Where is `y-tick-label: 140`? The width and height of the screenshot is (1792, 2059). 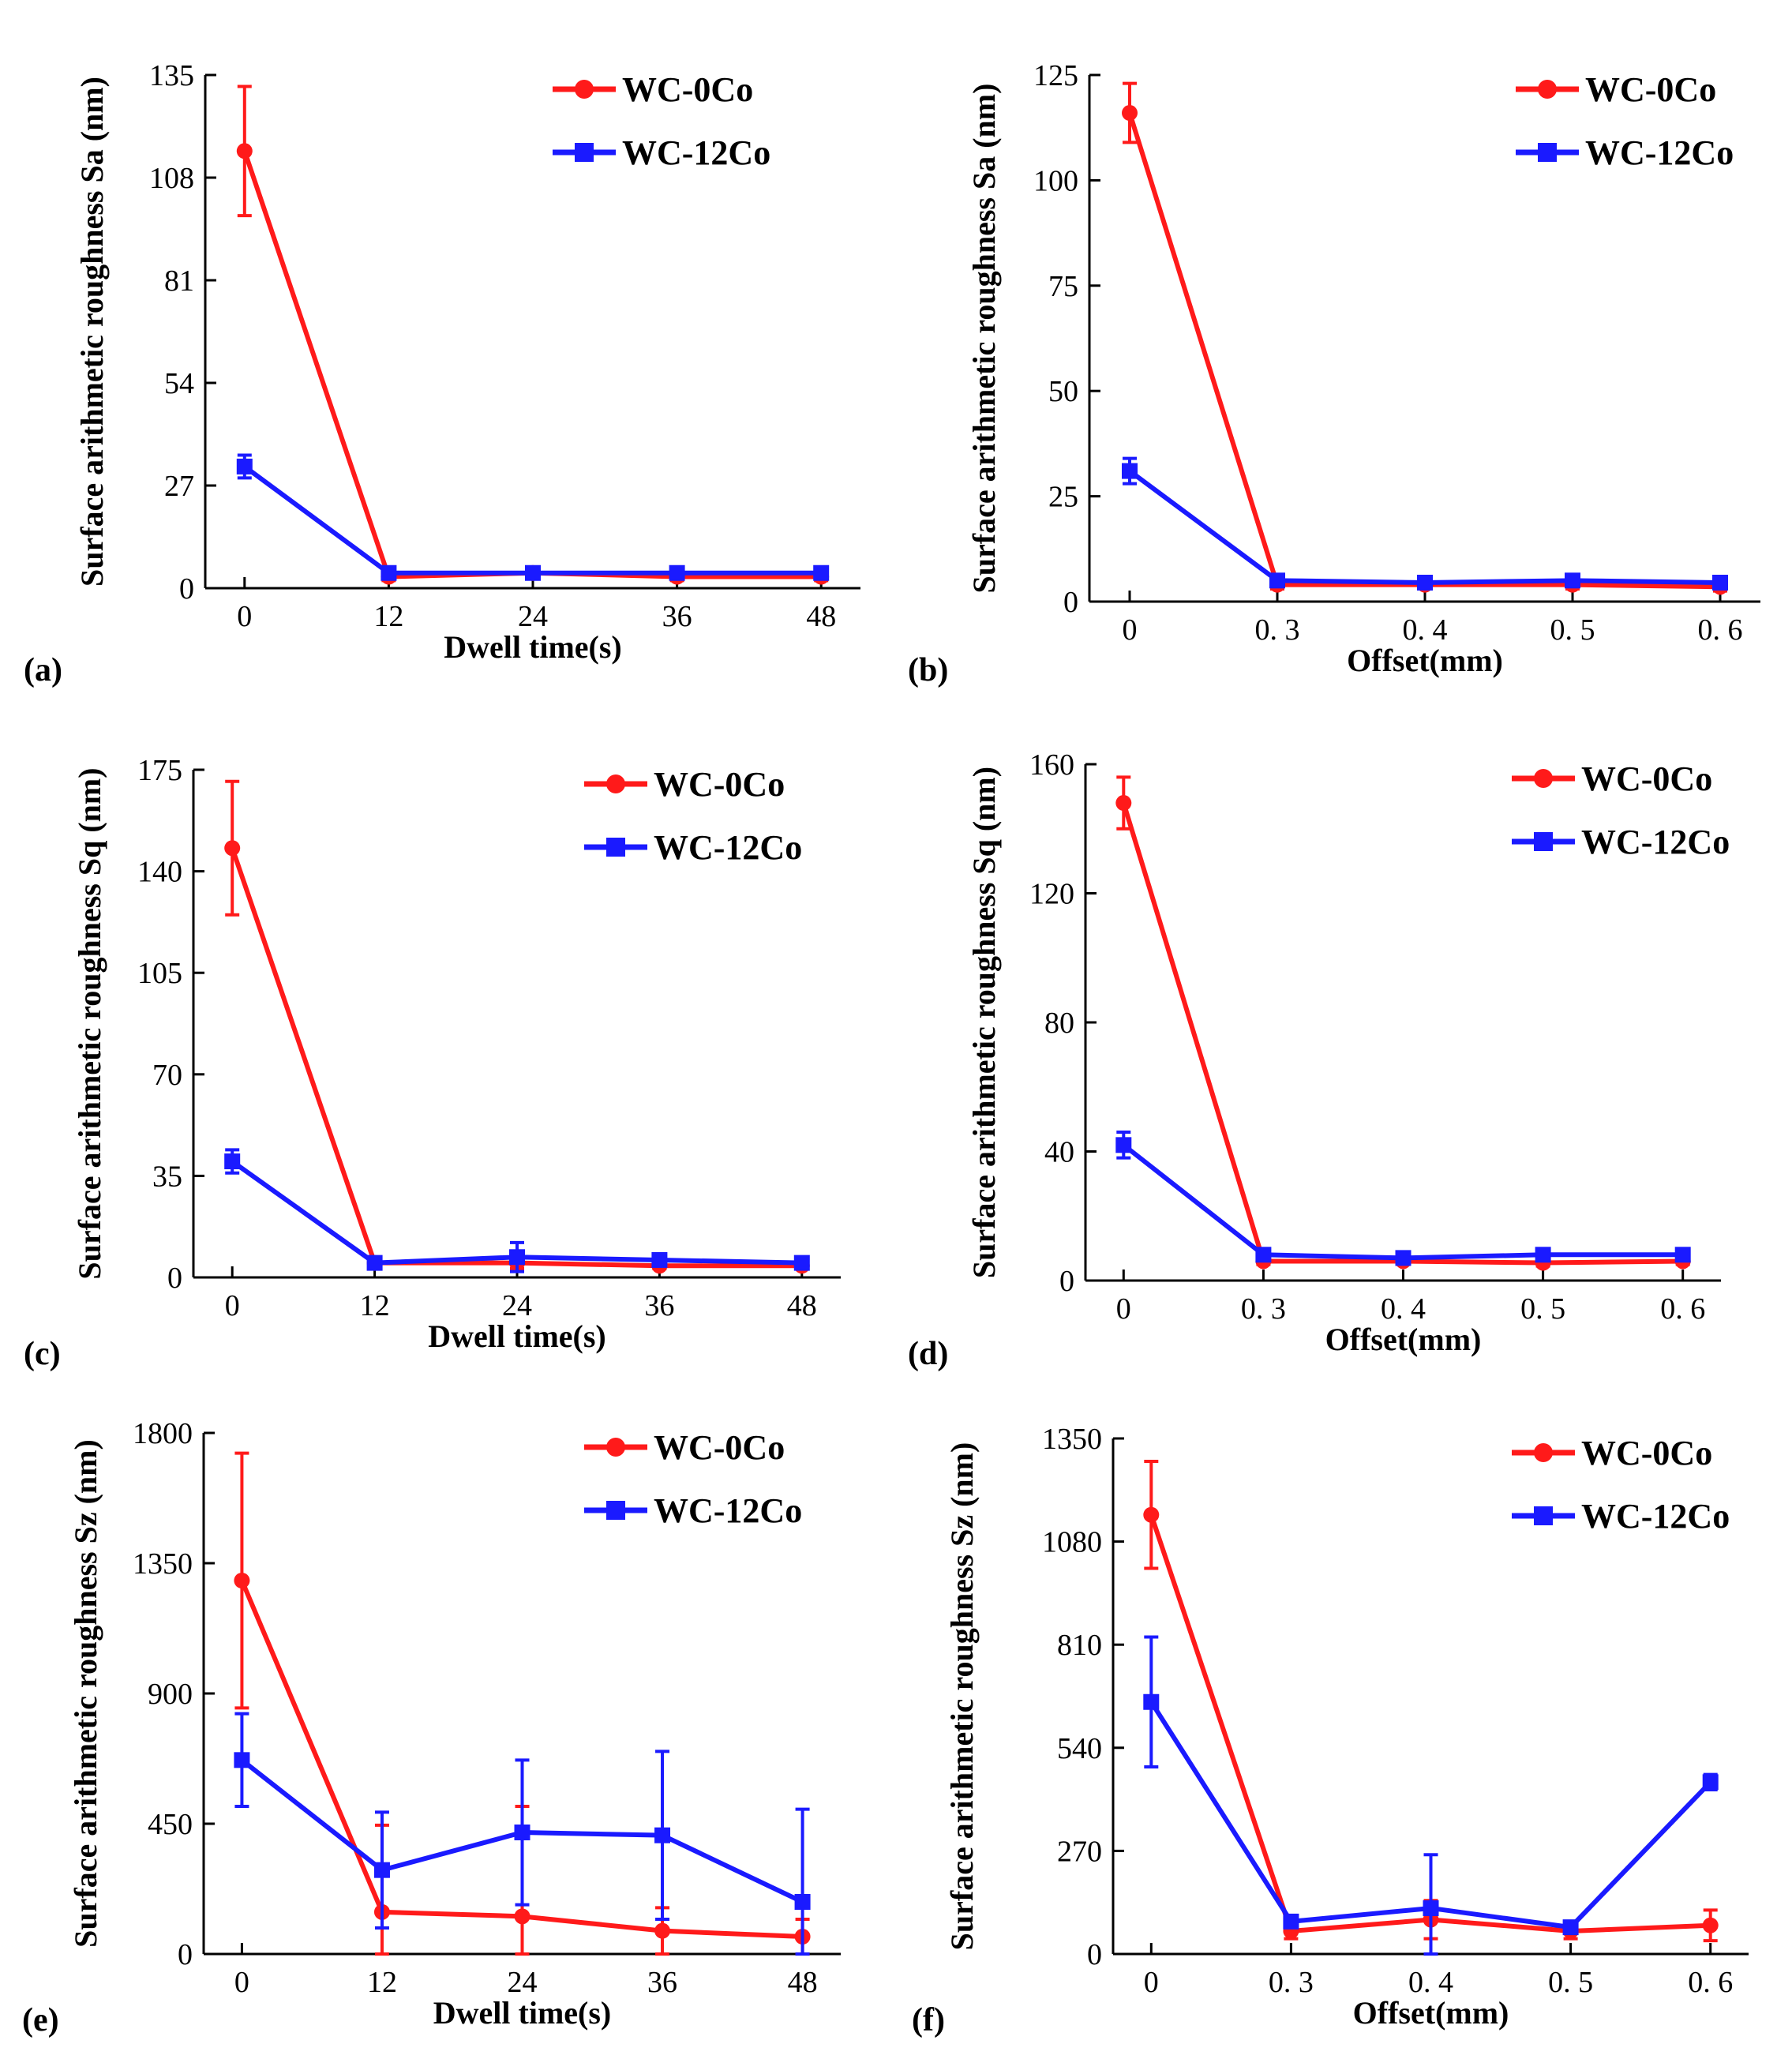 y-tick-label: 140 is located at coordinates (159, 872).